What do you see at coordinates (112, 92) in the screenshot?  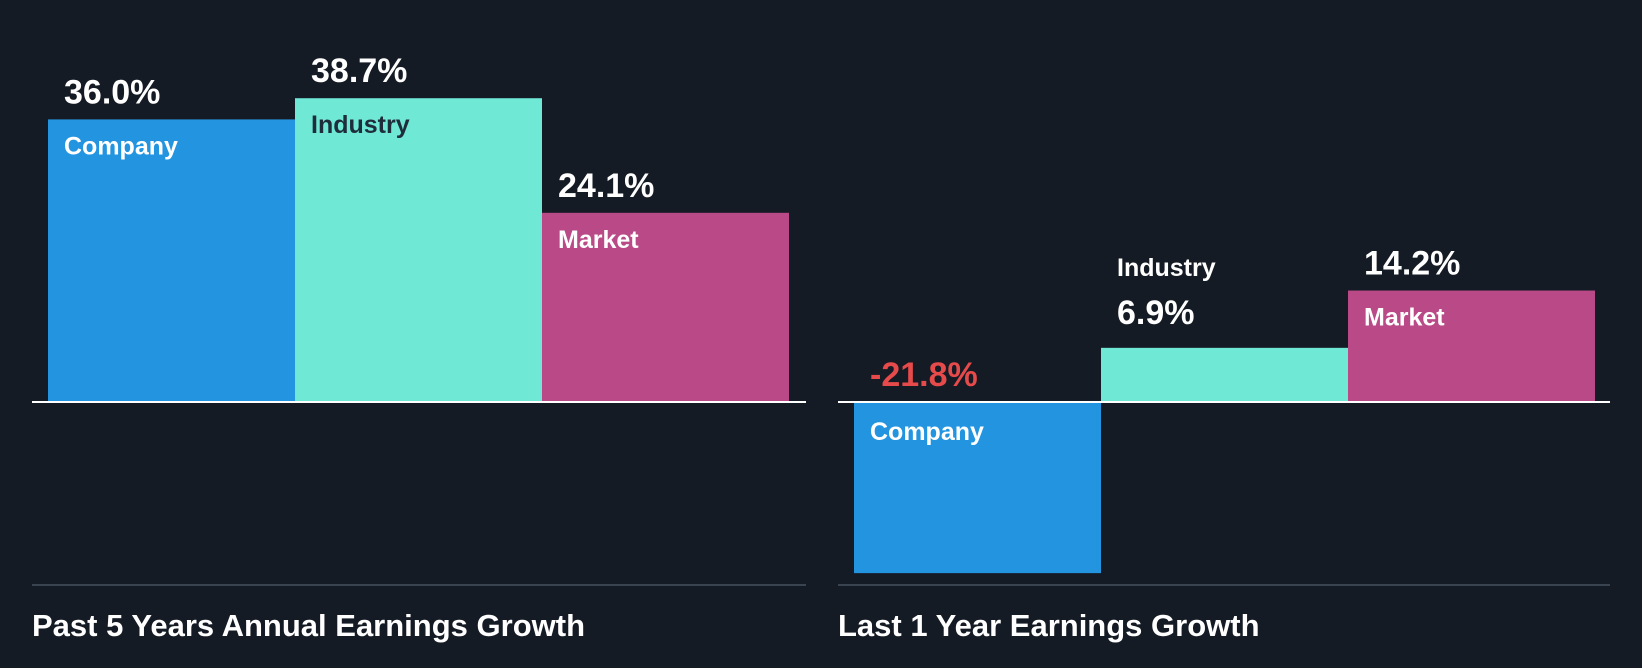 I see `past-5y-company-value-label: 36.0%` at bounding box center [112, 92].